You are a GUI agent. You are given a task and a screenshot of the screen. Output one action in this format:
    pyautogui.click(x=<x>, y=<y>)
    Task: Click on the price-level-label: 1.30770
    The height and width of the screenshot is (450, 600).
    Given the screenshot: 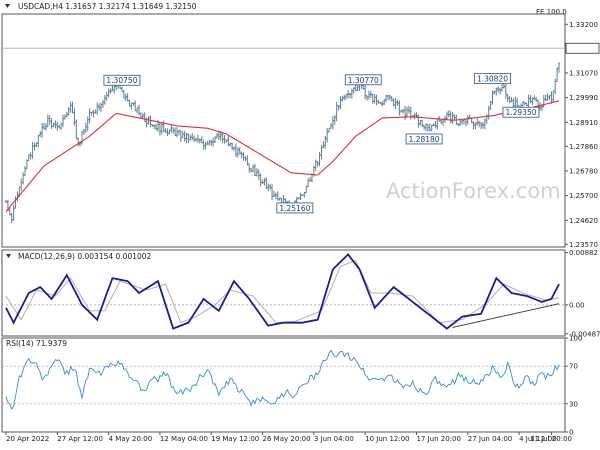 What is the action you would take?
    pyautogui.click(x=363, y=80)
    